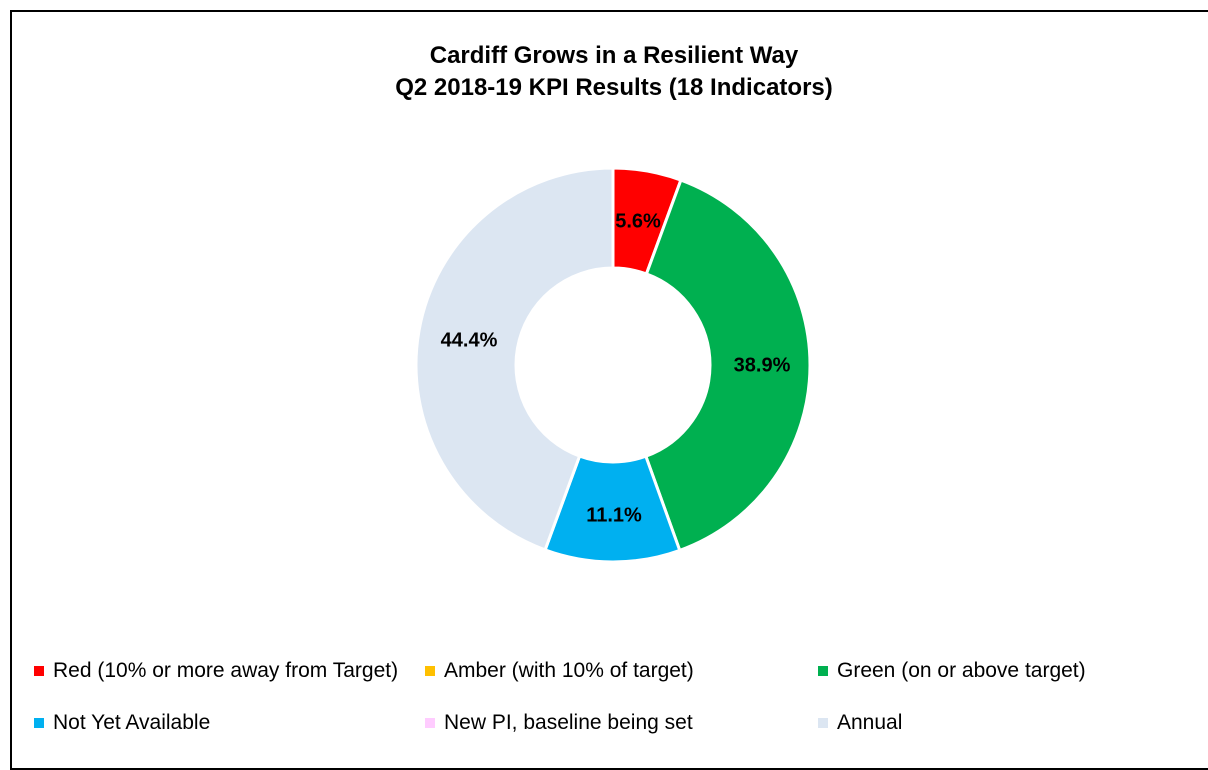  I want to click on data-label-red: 5.6%, so click(638, 221).